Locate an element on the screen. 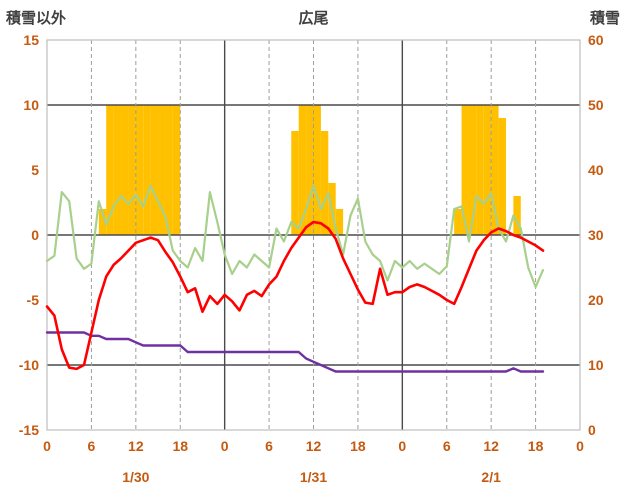 This screenshot has width=636, height=501. left-axis-tick-label: 5 is located at coordinates (35, 170).